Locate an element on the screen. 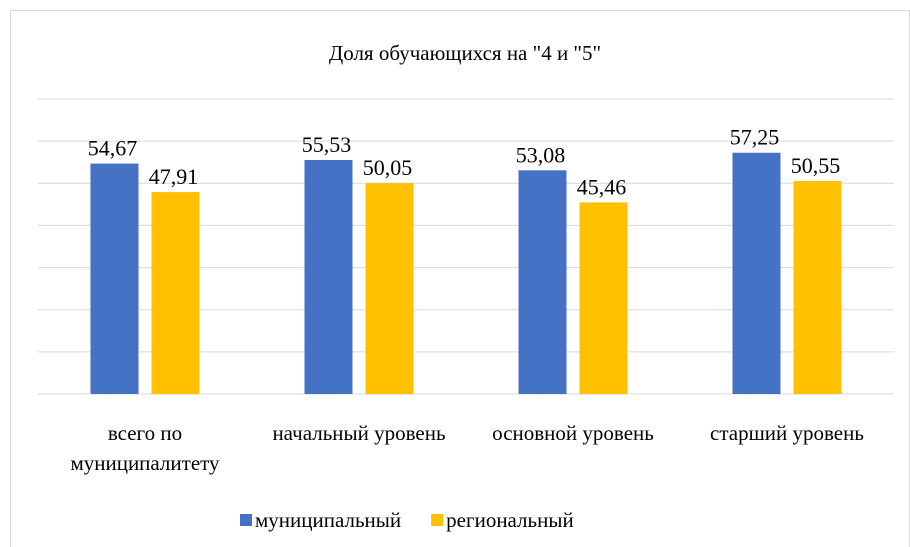 Image resolution: width=910 pixels, height=547 pixels. data-label: 53,08 is located at coordinates (541, 154).